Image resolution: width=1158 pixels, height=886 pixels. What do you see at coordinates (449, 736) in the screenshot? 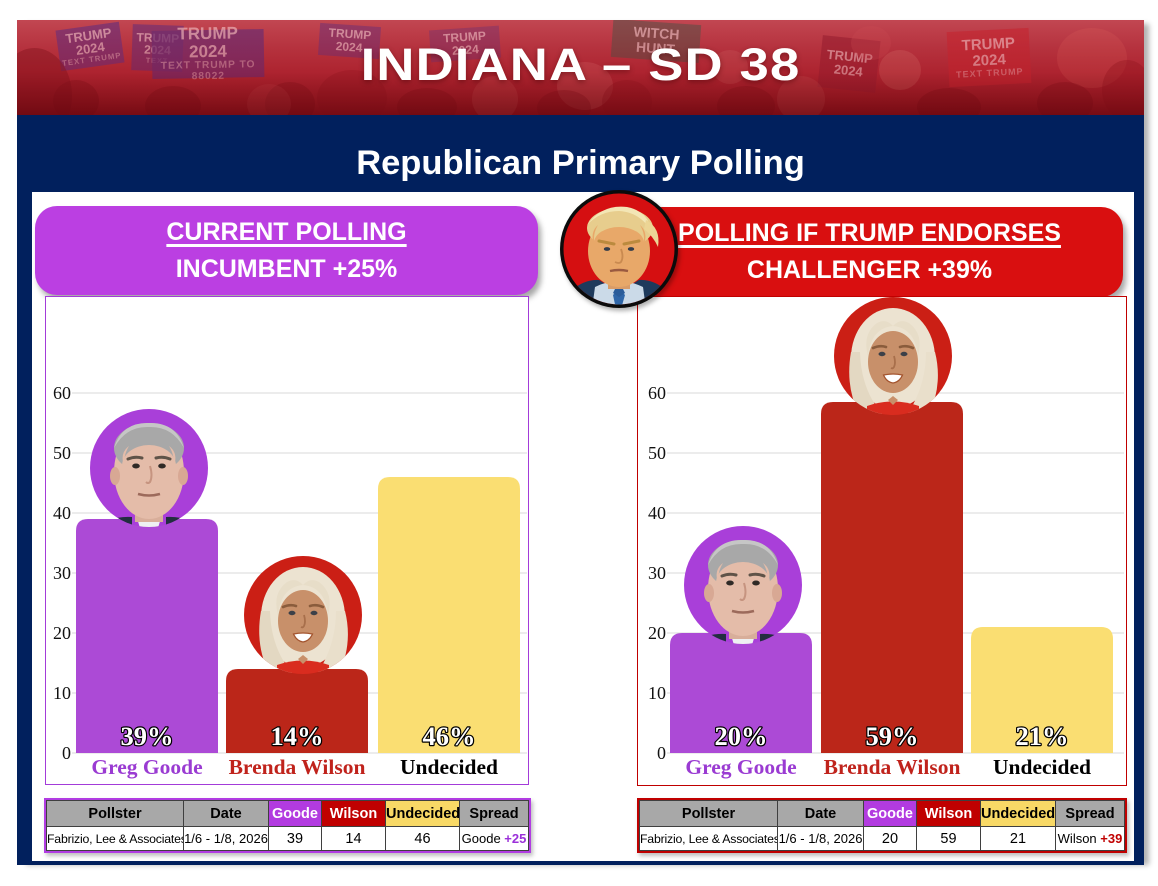
I see `svg-text: 46%` at bounding box center [449, 736].